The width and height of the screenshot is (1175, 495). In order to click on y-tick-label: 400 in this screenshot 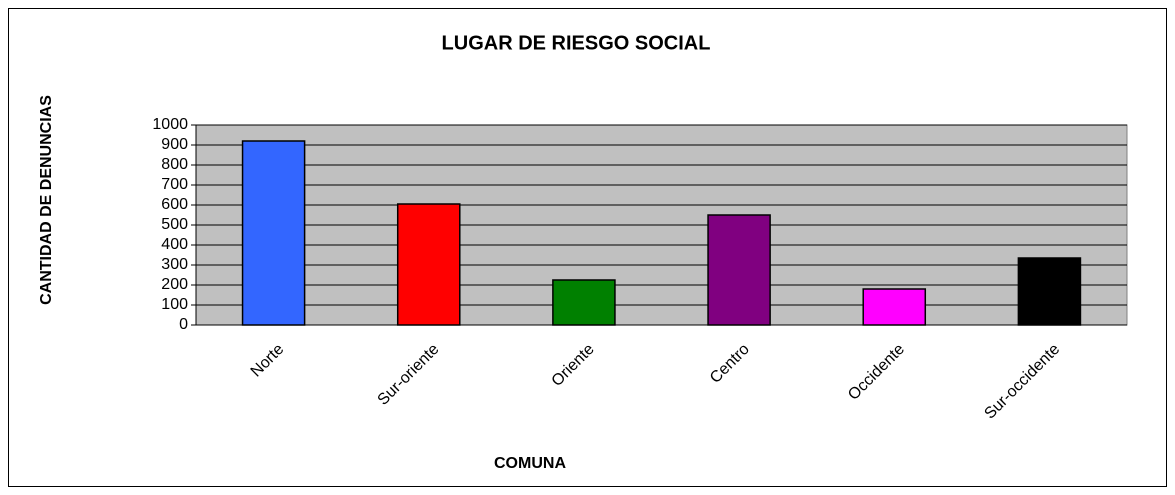, I will do `click(174, 244)`.